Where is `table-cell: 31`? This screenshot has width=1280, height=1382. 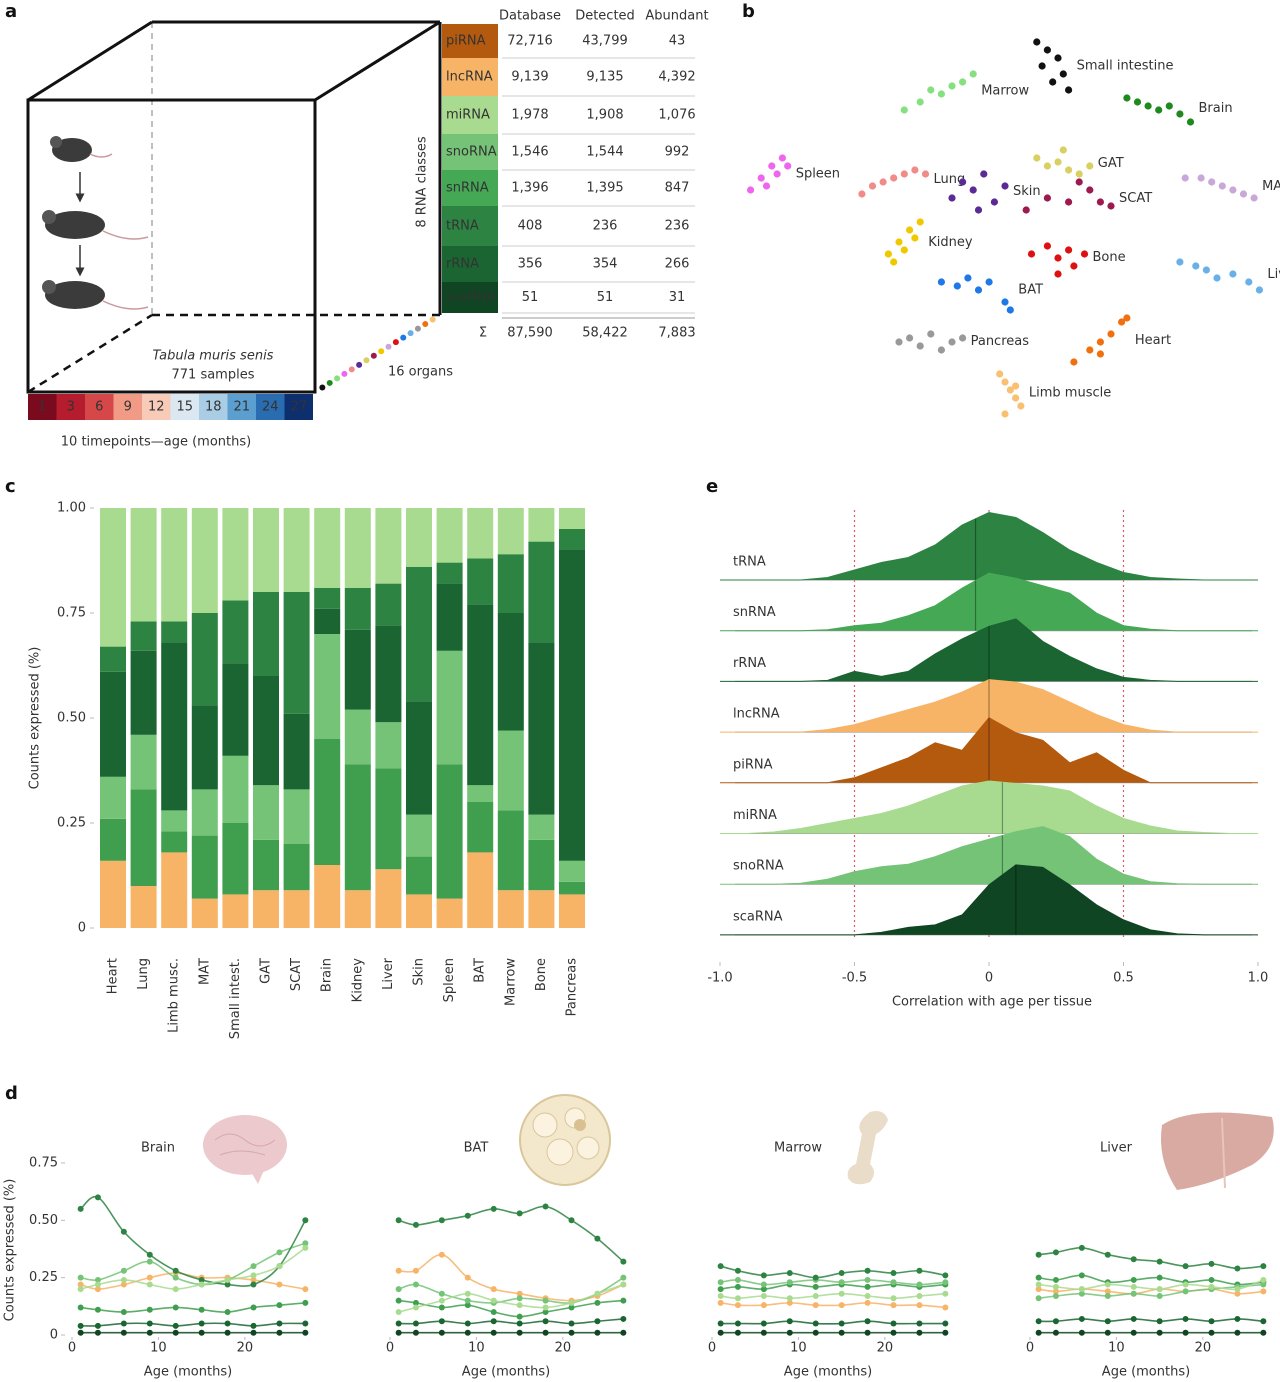
table-cell: 31 is located at coordinates (677, 297).